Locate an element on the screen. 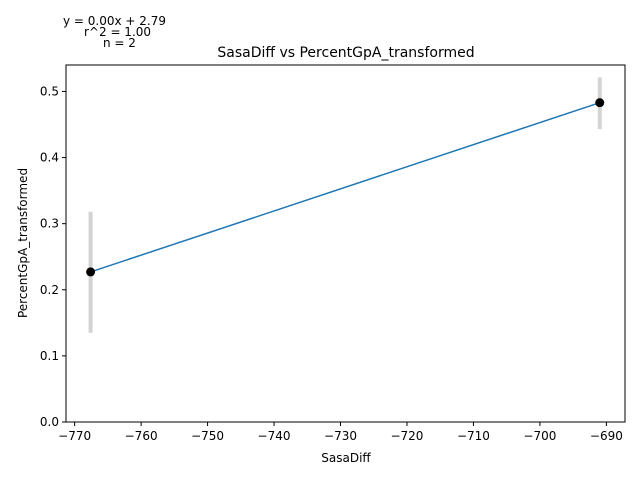 The height and width of the screenshot is (480, 640). y-tick-label: 0.5 is located at coordinates (49, 91).